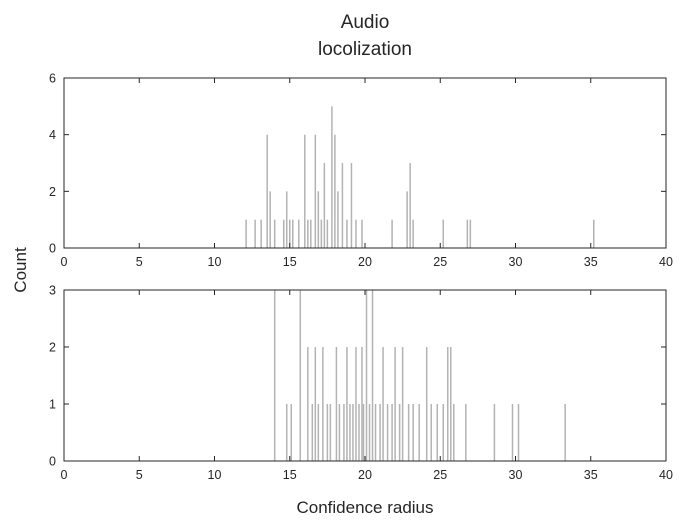 This screenshot has height=525, width=700. I want to click on y-tick-label: 4, so click(52, 135).